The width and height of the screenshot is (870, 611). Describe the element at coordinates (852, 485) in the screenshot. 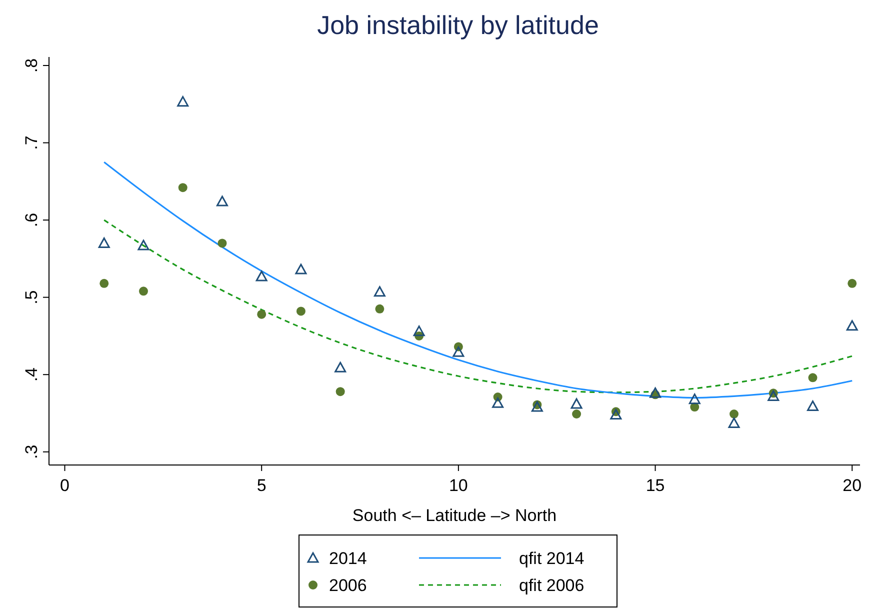

I see `x-tick-label: 20` at that location.